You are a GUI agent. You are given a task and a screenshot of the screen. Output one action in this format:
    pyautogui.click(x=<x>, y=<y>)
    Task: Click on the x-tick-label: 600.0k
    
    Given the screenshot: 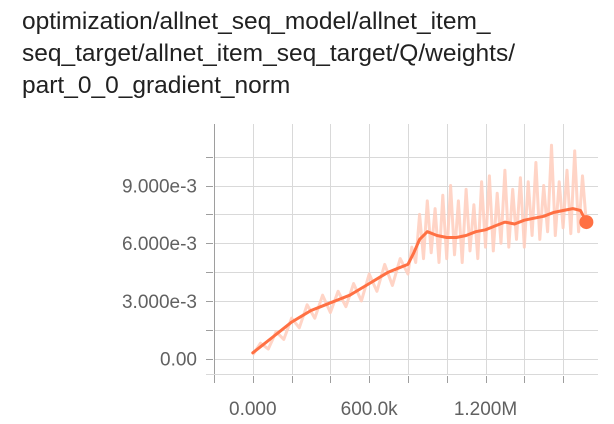 What is the action you would take?
    pyautogui.click(x=370, y=409)
    